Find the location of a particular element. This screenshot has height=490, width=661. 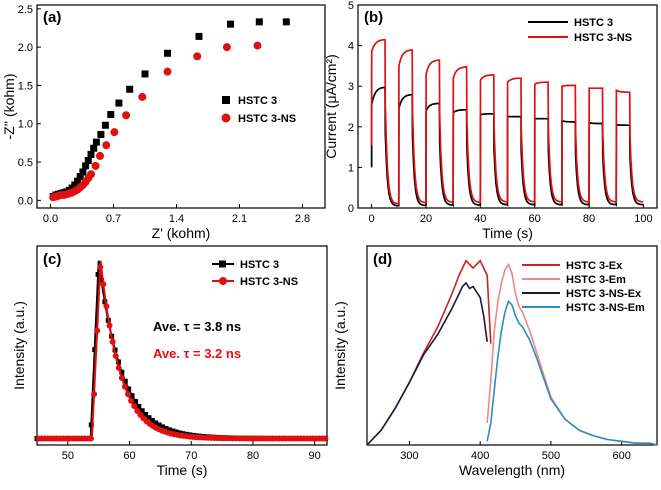

x-axis-label: Wavelength (nm) is located at coordinates (512, 470).